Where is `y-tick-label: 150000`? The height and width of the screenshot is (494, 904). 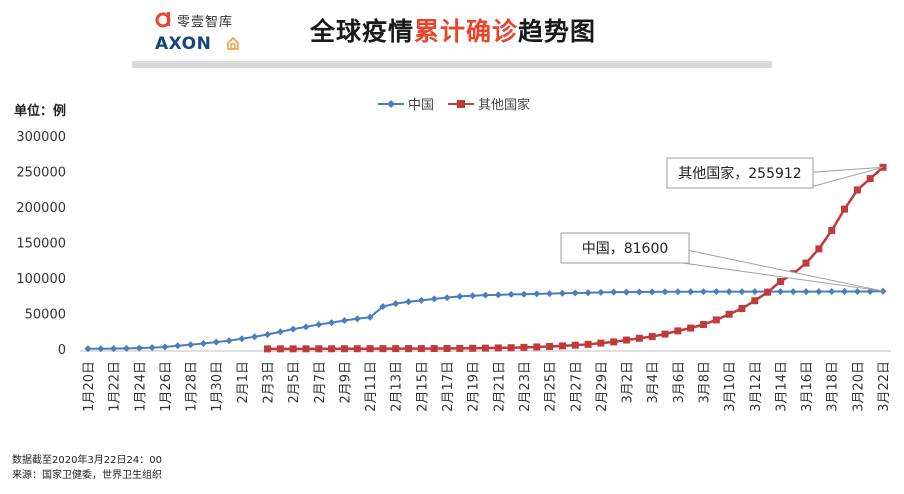
y-tick-label: 150000 is located at coordinates (41, 244).